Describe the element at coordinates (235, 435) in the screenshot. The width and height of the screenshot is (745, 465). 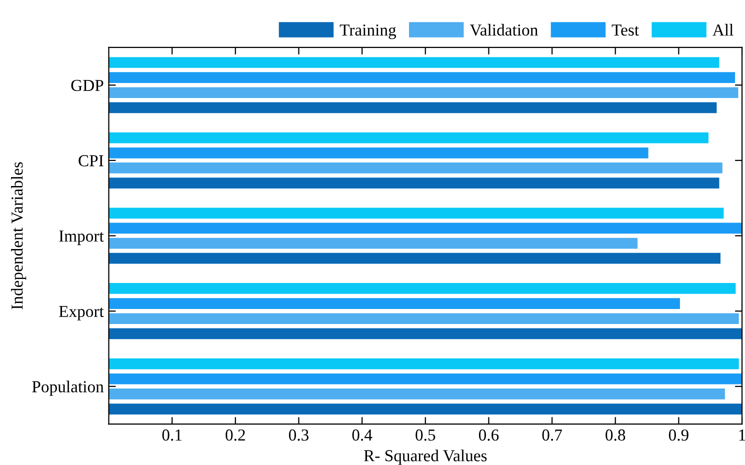
I see `x-tick-label: 0.2` at that location.